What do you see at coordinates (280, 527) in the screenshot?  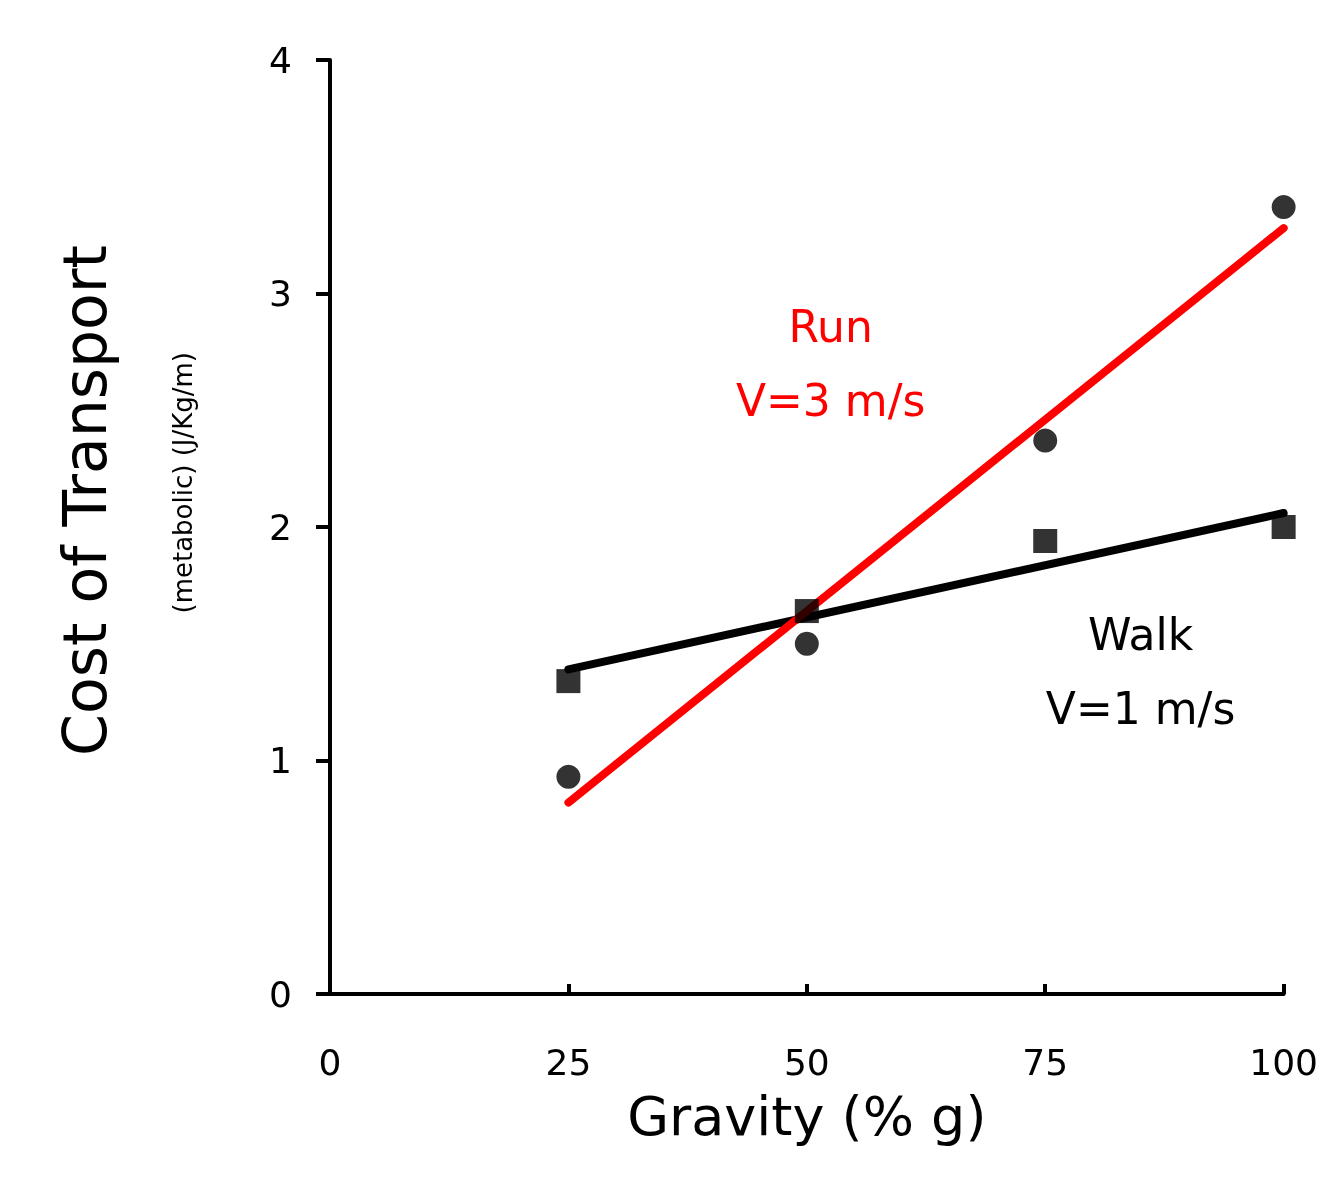 I see `y-tick-label: 2` at bounding box center [280, 527].